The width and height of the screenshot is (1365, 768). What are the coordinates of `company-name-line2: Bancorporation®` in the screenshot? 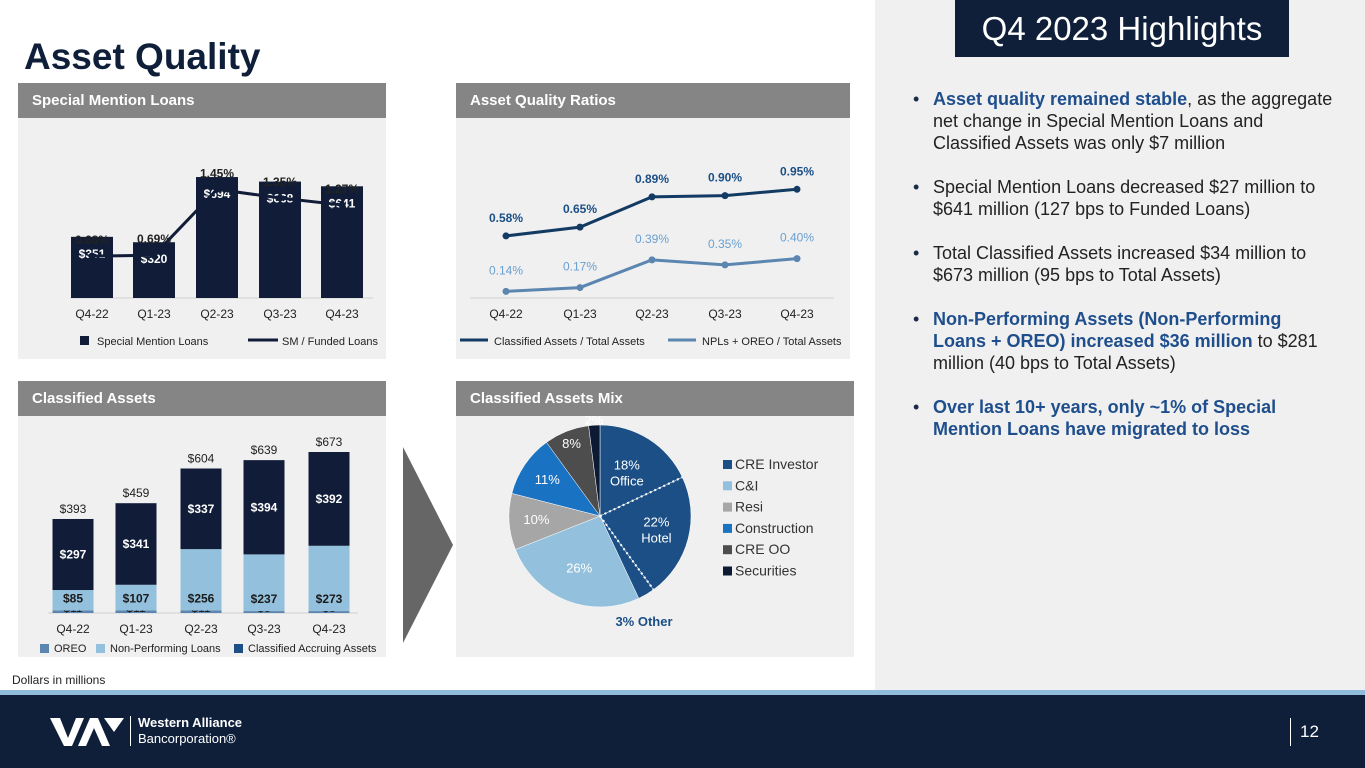 It's located at (187, 738).